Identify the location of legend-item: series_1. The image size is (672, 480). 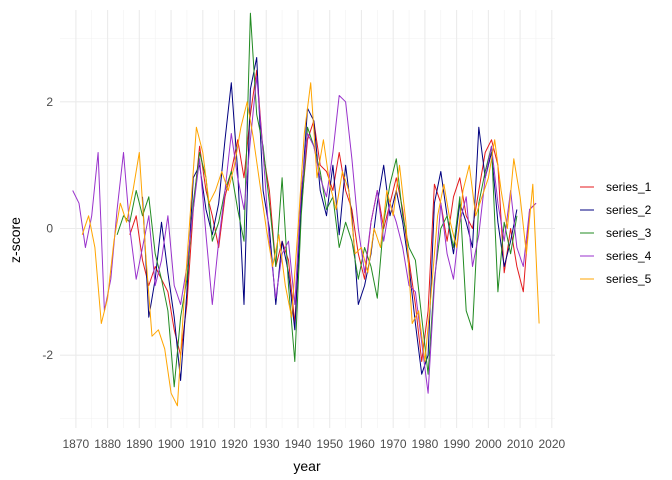
(616, 187).